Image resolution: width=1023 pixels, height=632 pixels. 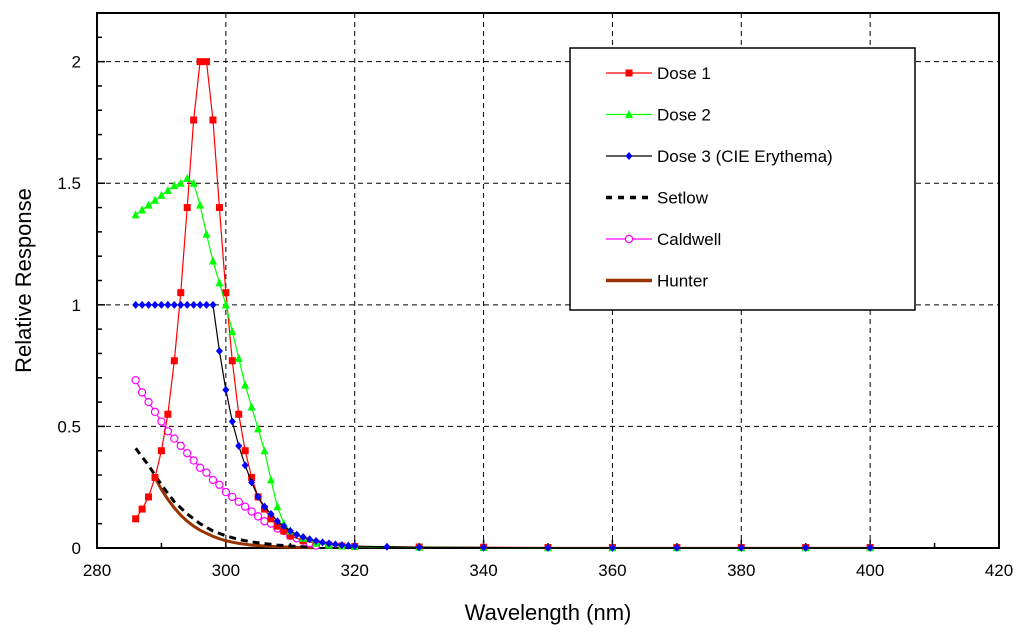 I want to click on y-axis-title: Relative Response, so click(x=23, y=280).